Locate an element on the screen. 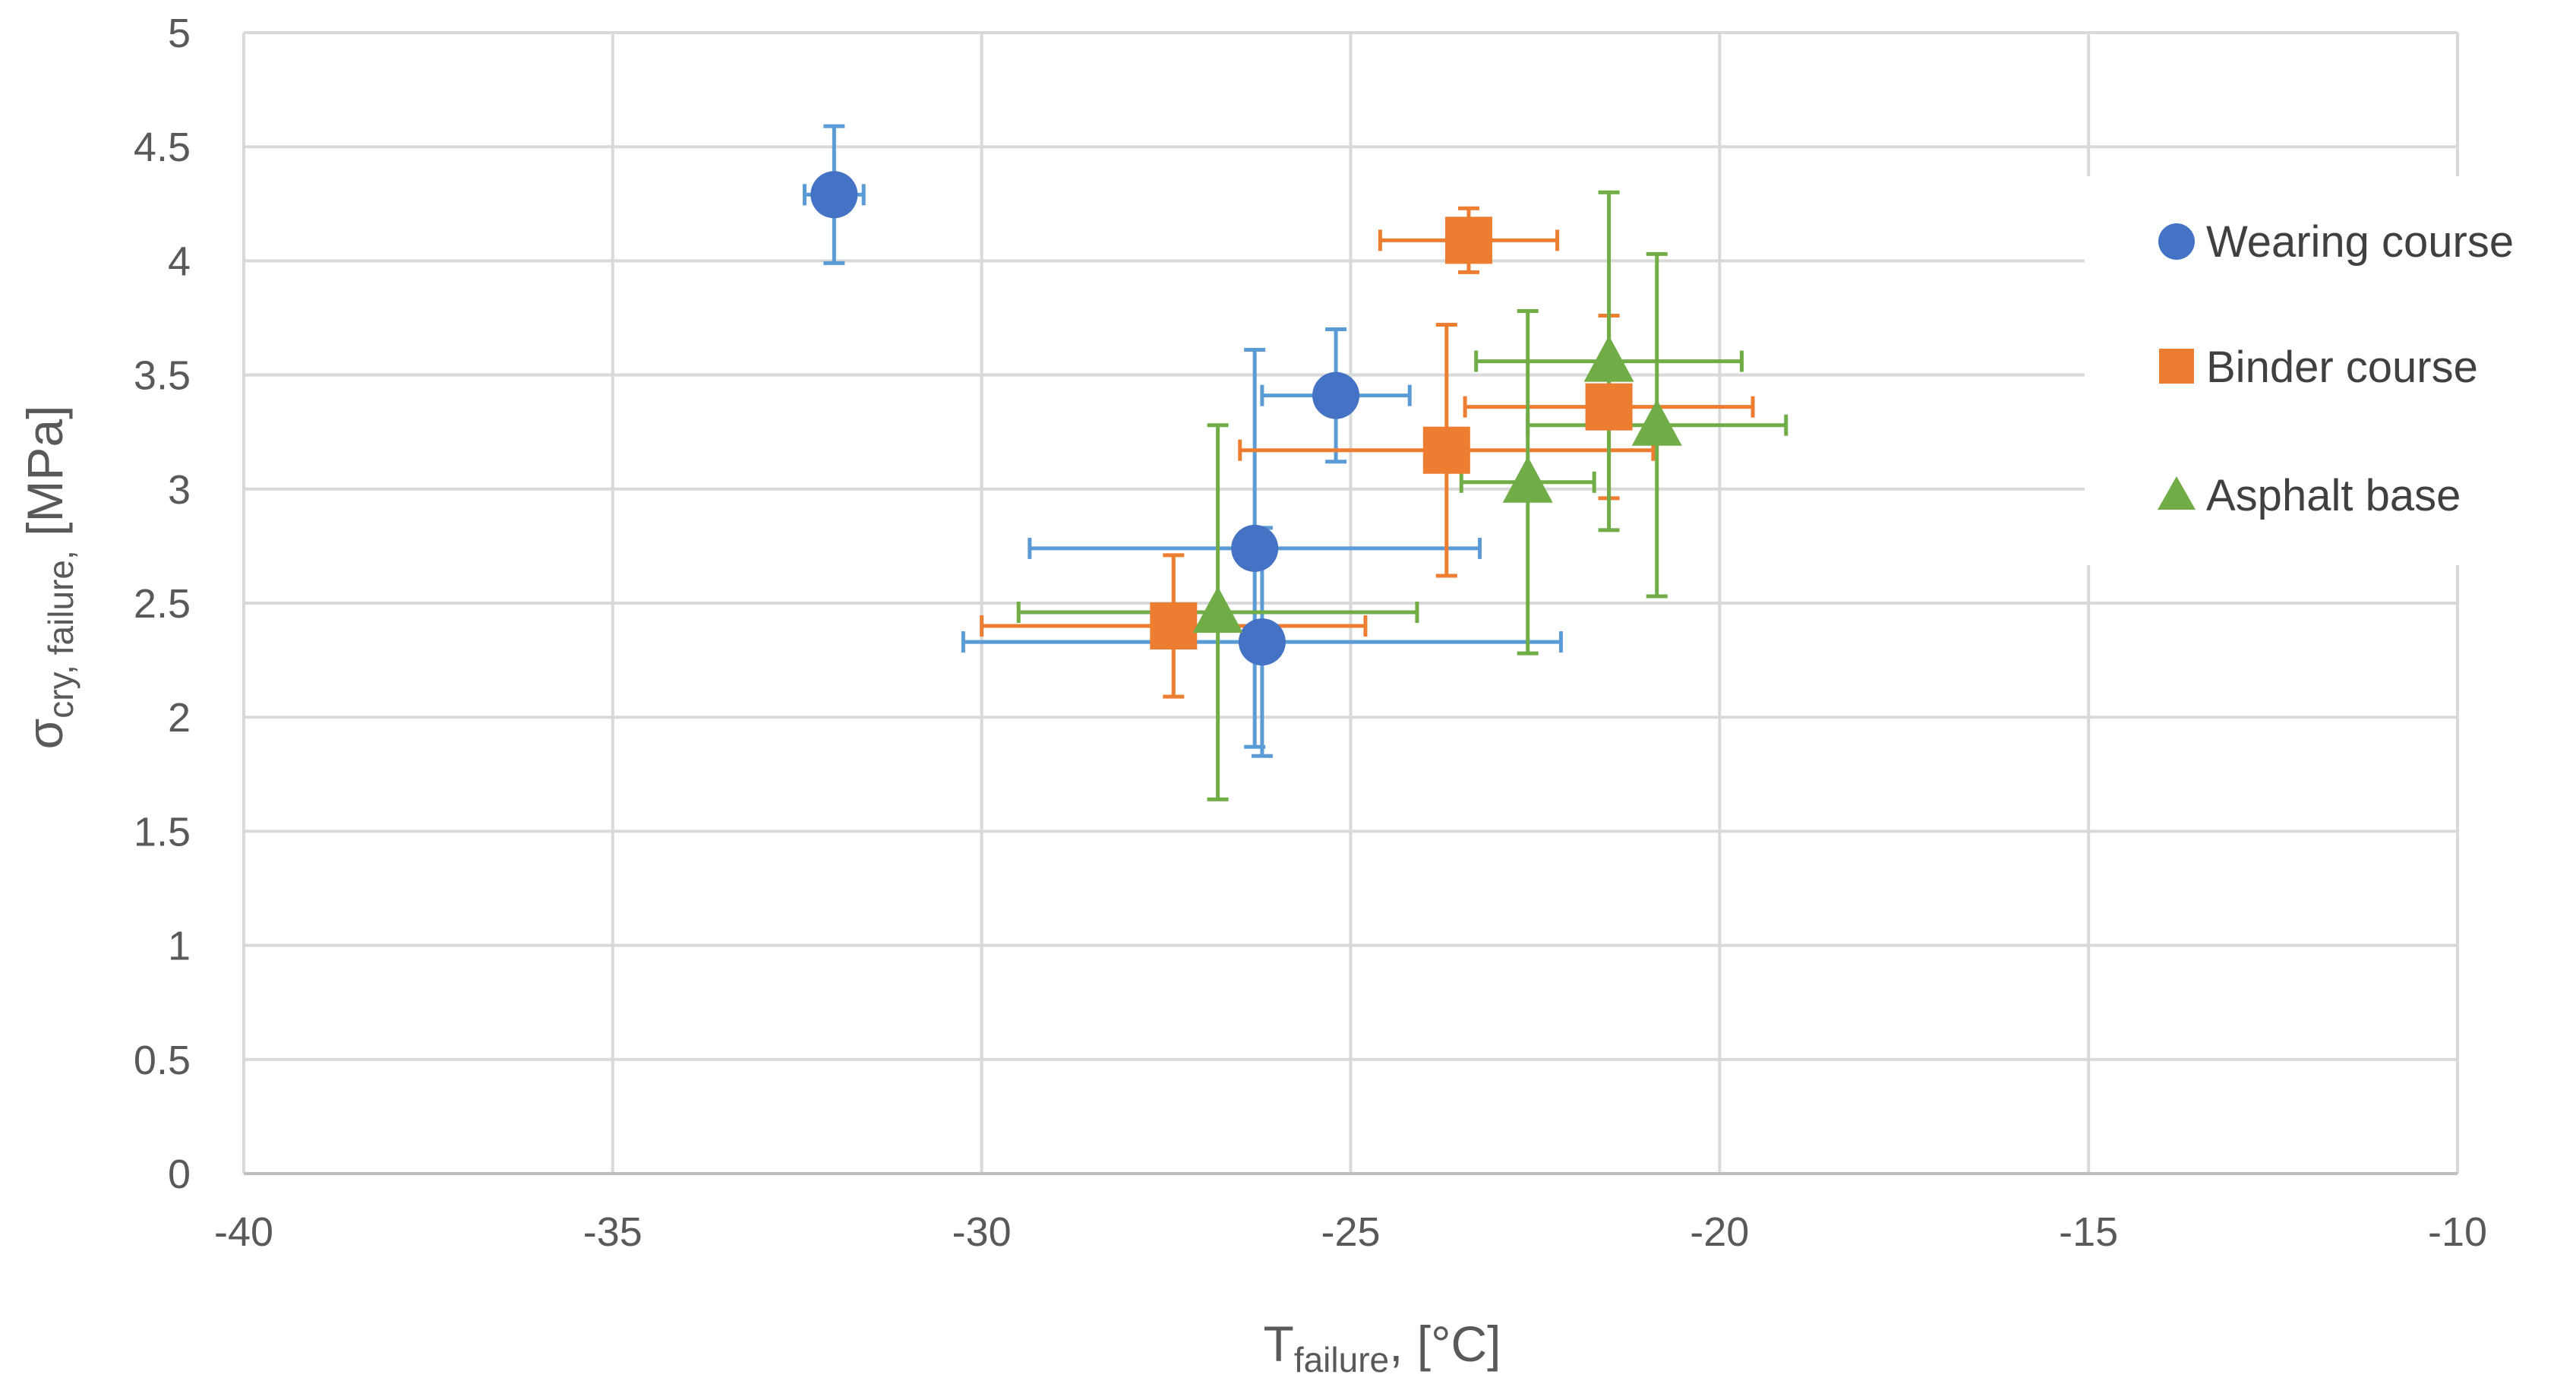 The image size is (2576, 1384). y-tick-label: 0.5 is located at coordinates (162, 1060).